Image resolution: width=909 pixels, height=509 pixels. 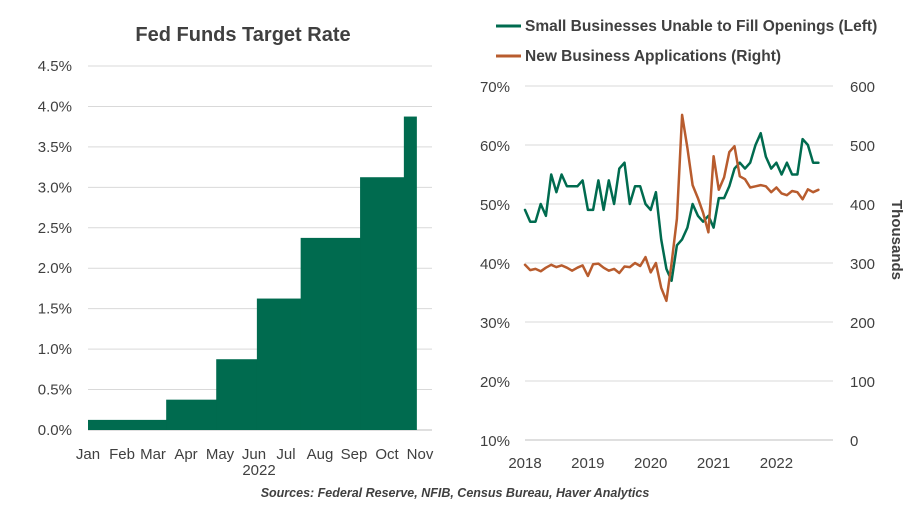 I want to click on right-right-y-tick-label: 500, so click(x=862, y=146).